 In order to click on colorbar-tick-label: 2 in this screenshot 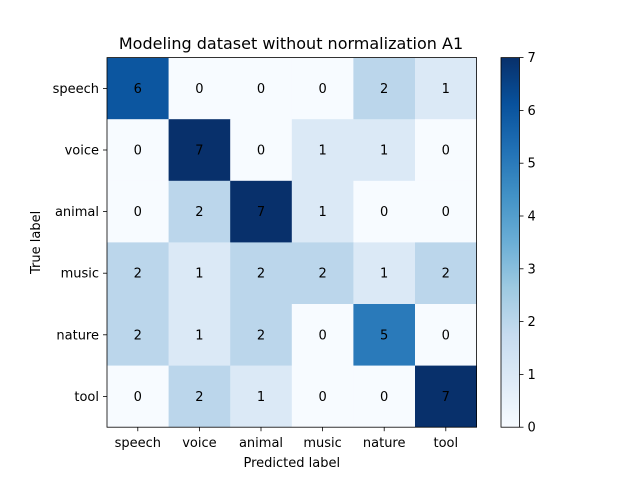, I will do `click(532, 322)`.